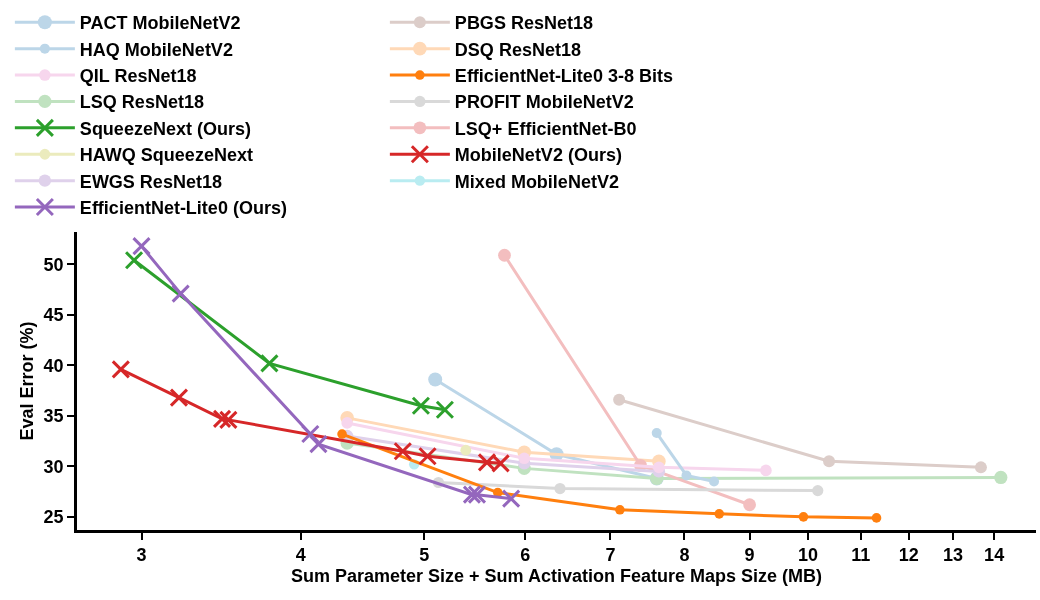 The image size is (1040, 600). What do you see at coordinates (160, 23) in the screenshot?
I see `legend-label: PACT MobileNetV2` at bounding box center [160, 23].